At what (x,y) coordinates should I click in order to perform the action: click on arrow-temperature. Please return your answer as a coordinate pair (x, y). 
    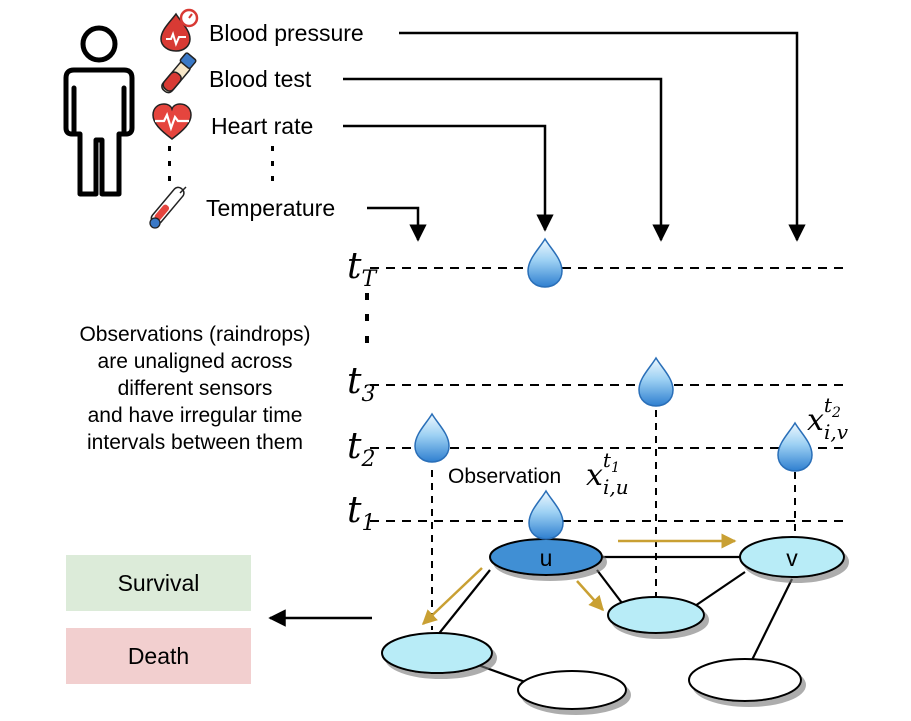
    Looking at the image, I should click on (397, 224).